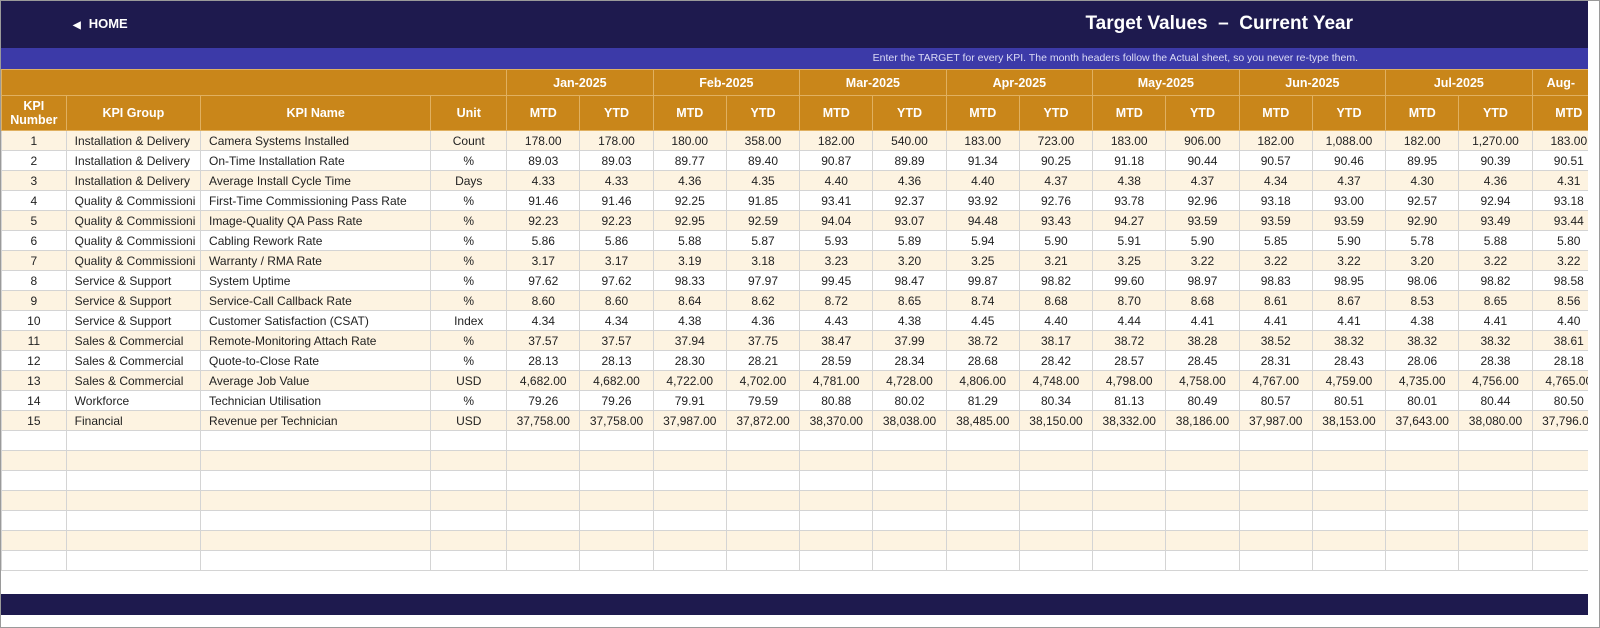 This screenshot has height=628, width=1600. I want to click on value-cell: 5, so click(34, 220).